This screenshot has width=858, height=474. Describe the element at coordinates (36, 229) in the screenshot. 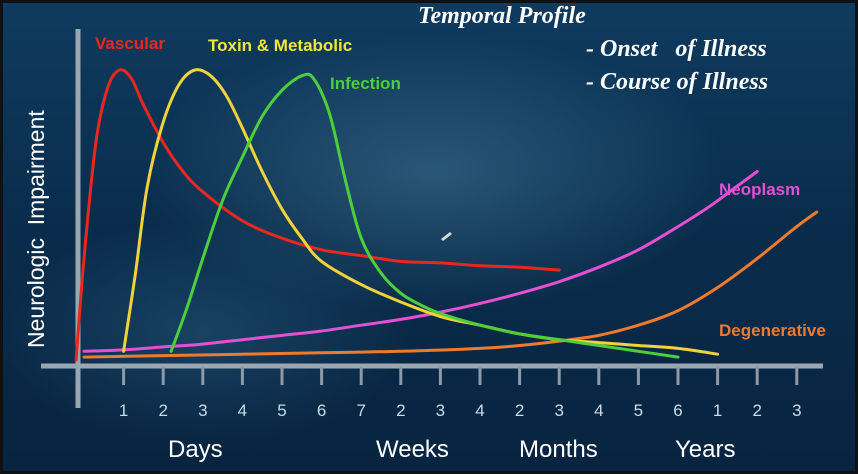

I see `y-axis-label: Neurologic Impairment` at that location.